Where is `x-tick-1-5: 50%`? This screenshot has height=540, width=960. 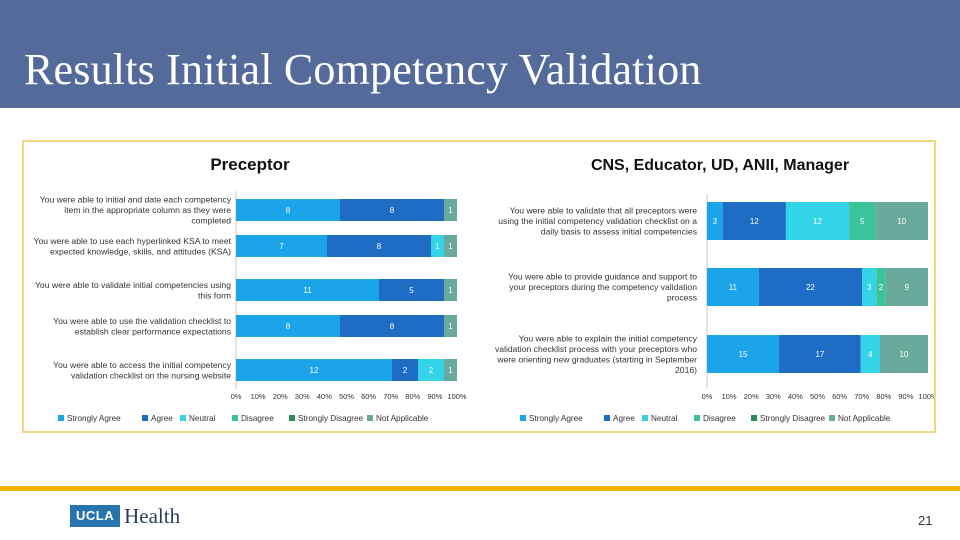 x-tick-1-5: 50% is located at coordinates (817, 396).